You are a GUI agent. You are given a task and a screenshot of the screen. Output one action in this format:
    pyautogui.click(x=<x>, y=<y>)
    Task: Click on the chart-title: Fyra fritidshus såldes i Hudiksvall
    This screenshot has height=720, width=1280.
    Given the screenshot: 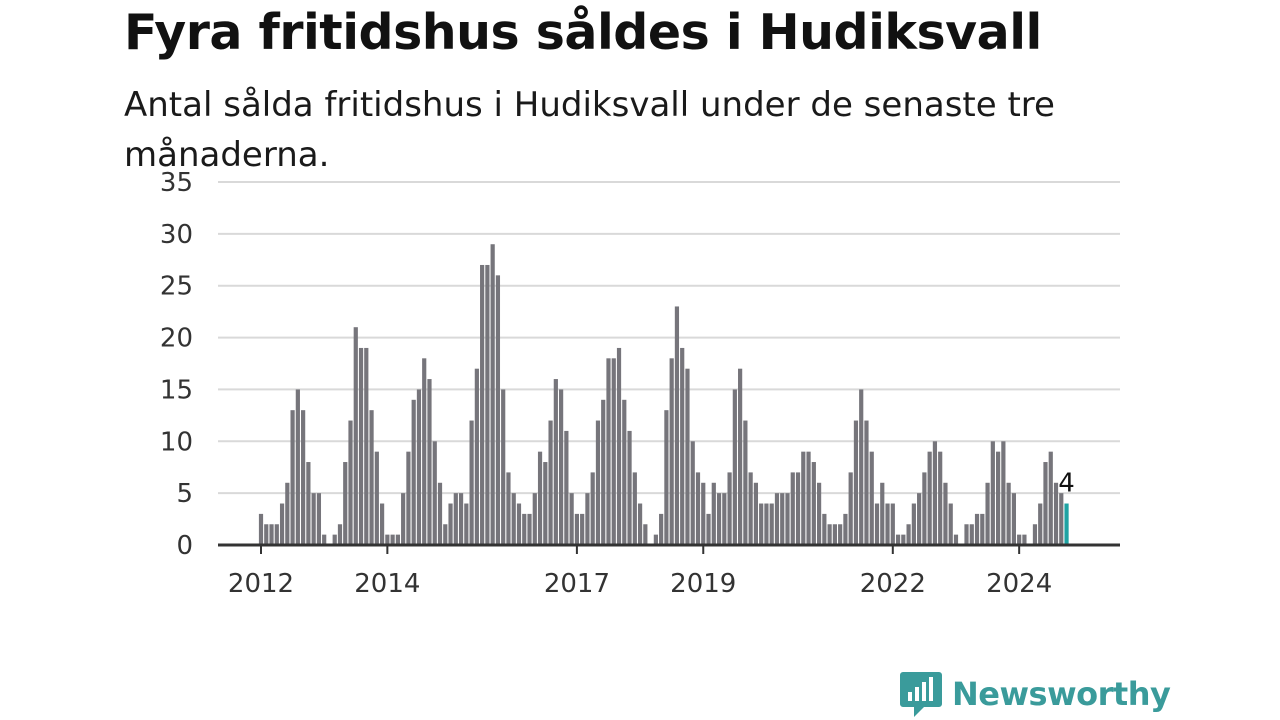 What is the action you would take?
    pyautogui.click(x=583, y=32)
    